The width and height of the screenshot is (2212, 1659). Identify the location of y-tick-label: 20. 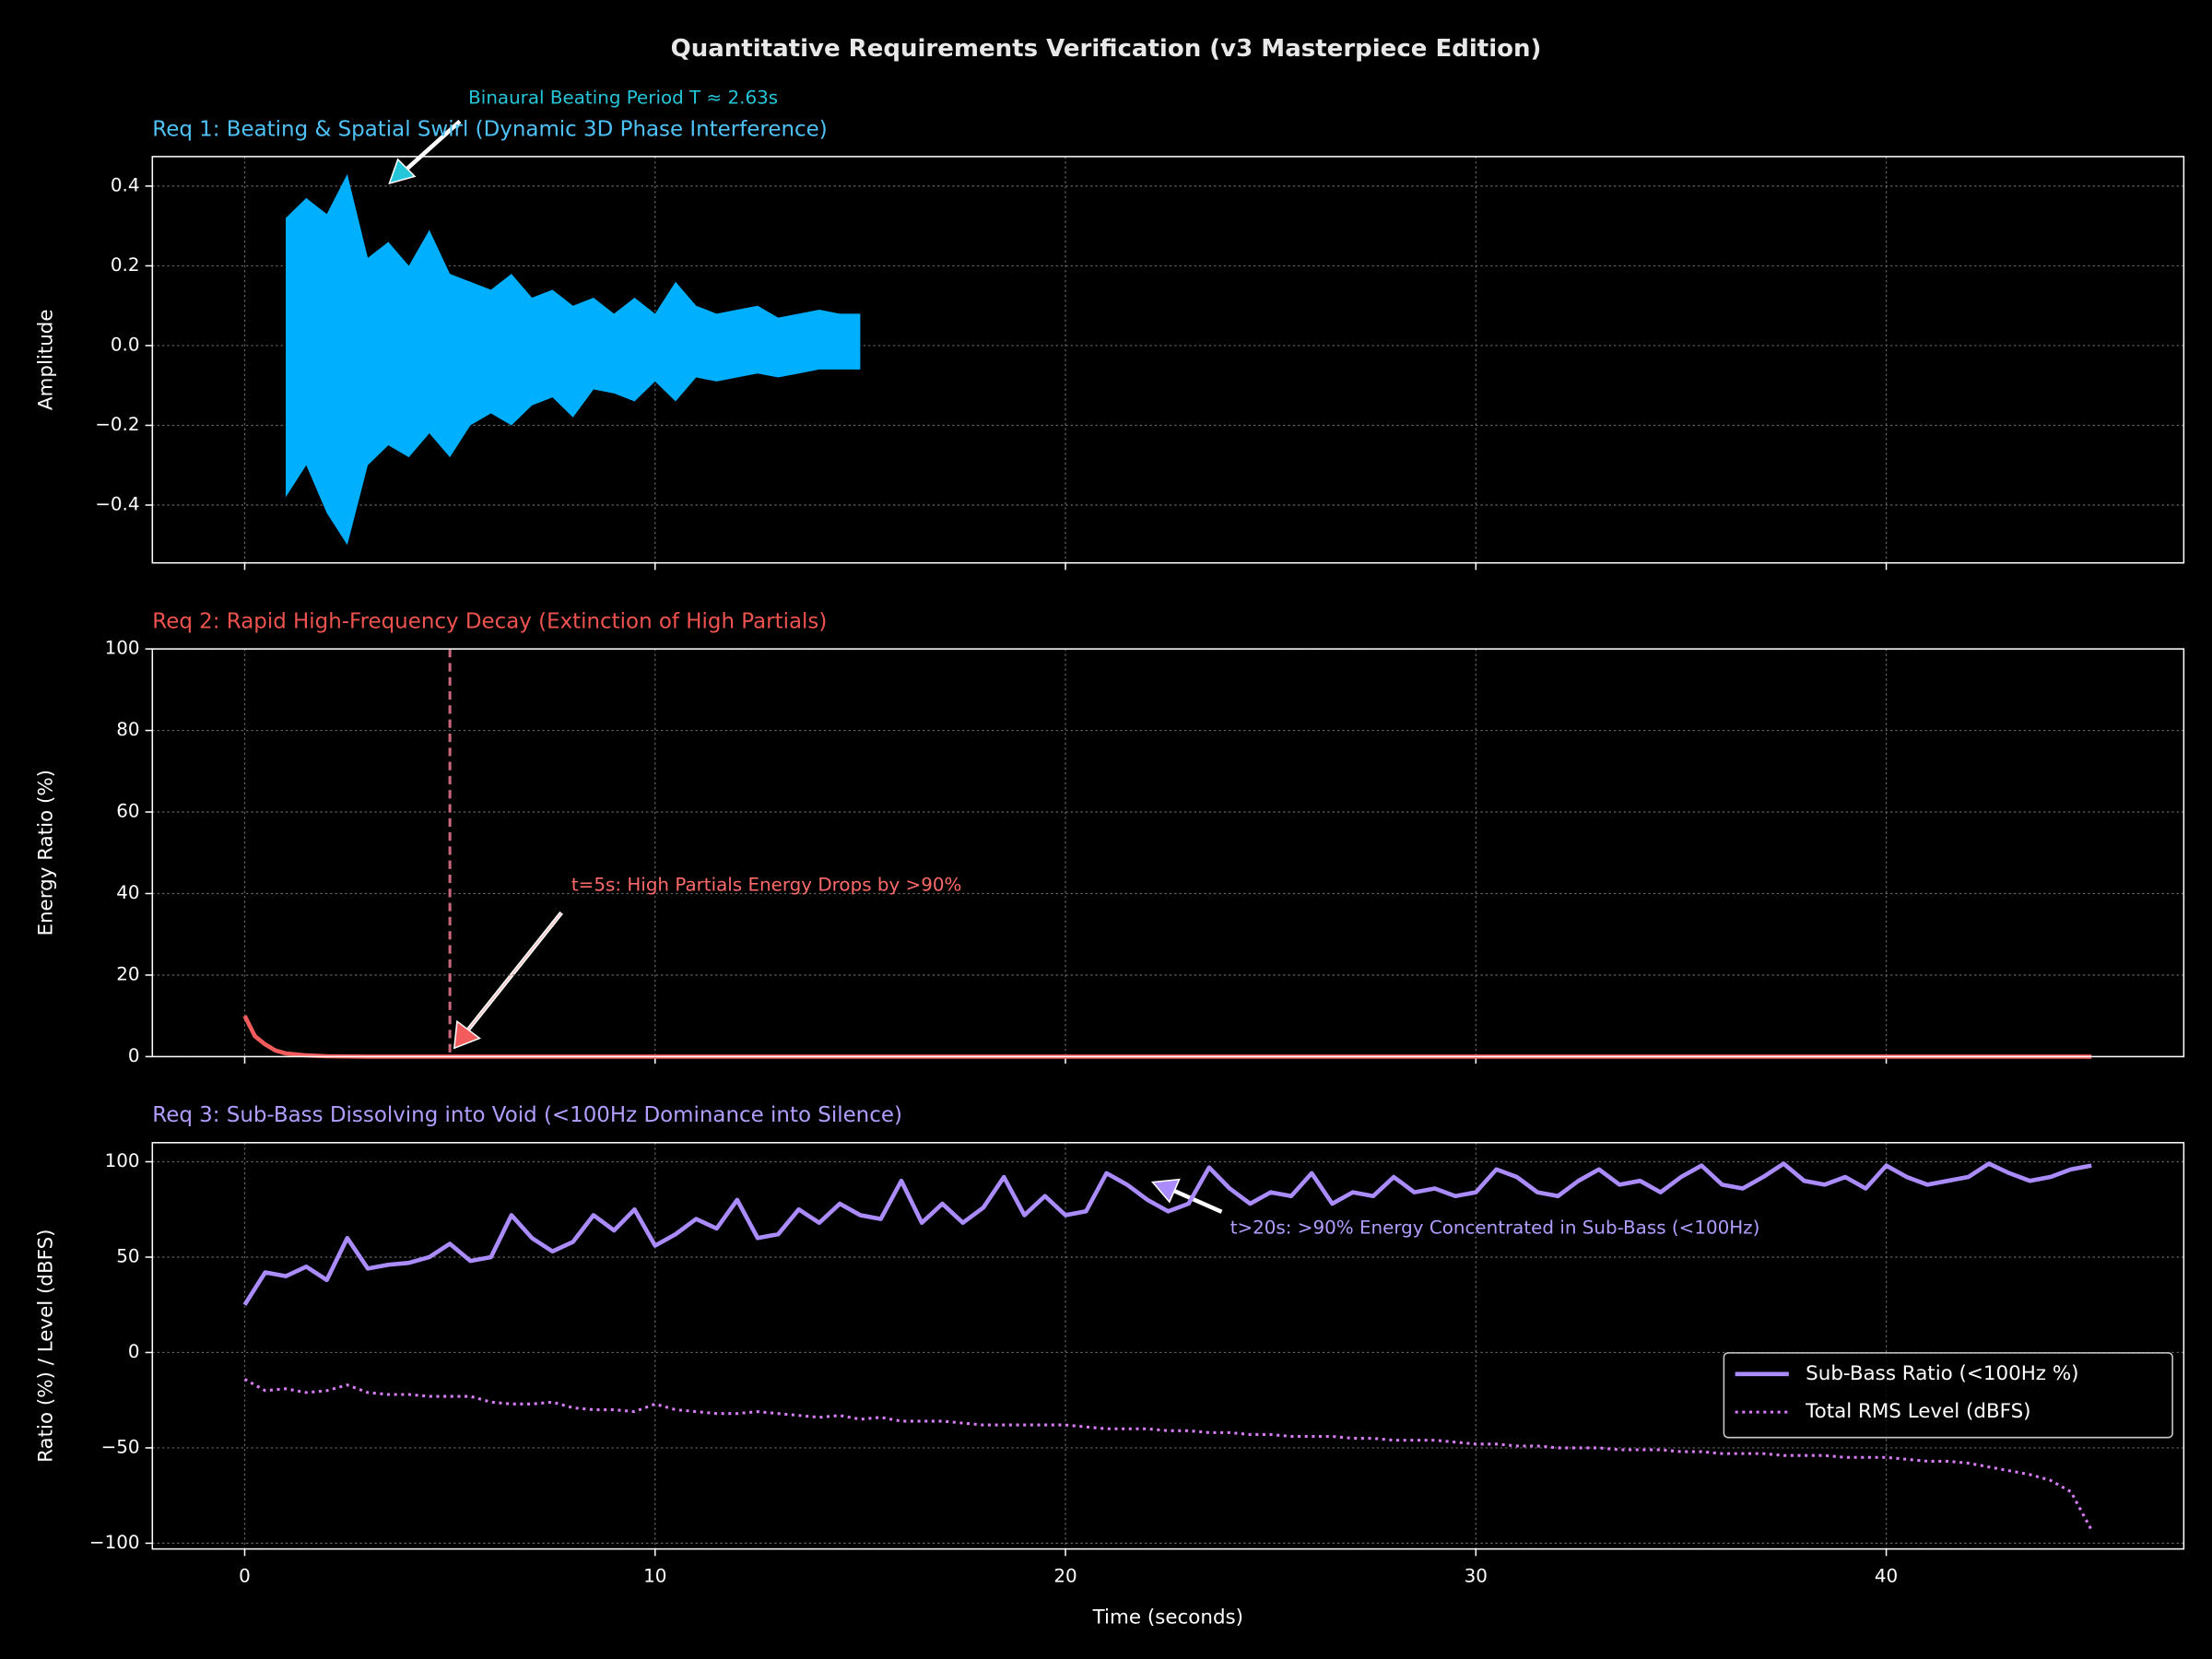
(127, 973).